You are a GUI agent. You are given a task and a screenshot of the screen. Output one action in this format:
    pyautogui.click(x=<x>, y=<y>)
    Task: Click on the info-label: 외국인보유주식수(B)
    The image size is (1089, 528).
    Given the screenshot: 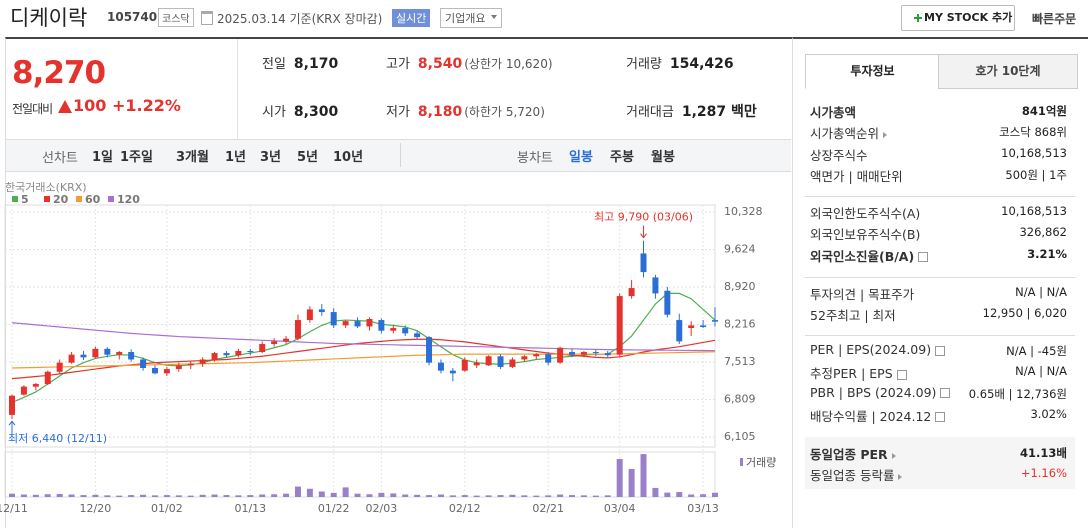 What is the action you would take?
    pyautogui.click(x=865, y=235)
    